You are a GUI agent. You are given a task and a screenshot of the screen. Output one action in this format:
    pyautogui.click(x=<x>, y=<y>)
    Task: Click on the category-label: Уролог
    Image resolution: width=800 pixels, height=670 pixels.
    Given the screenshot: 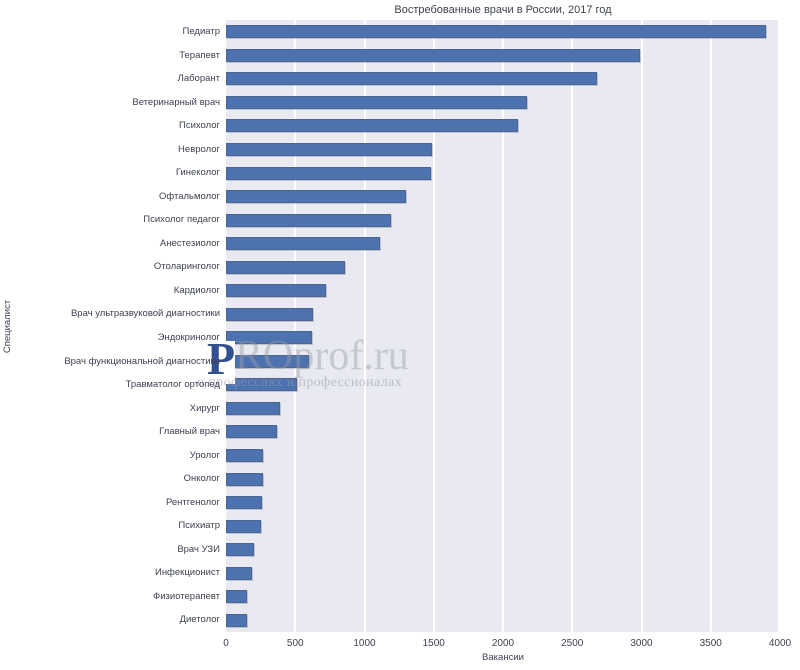 What is the action you would take?
    pyautogui.click(x=204, y=455)
    